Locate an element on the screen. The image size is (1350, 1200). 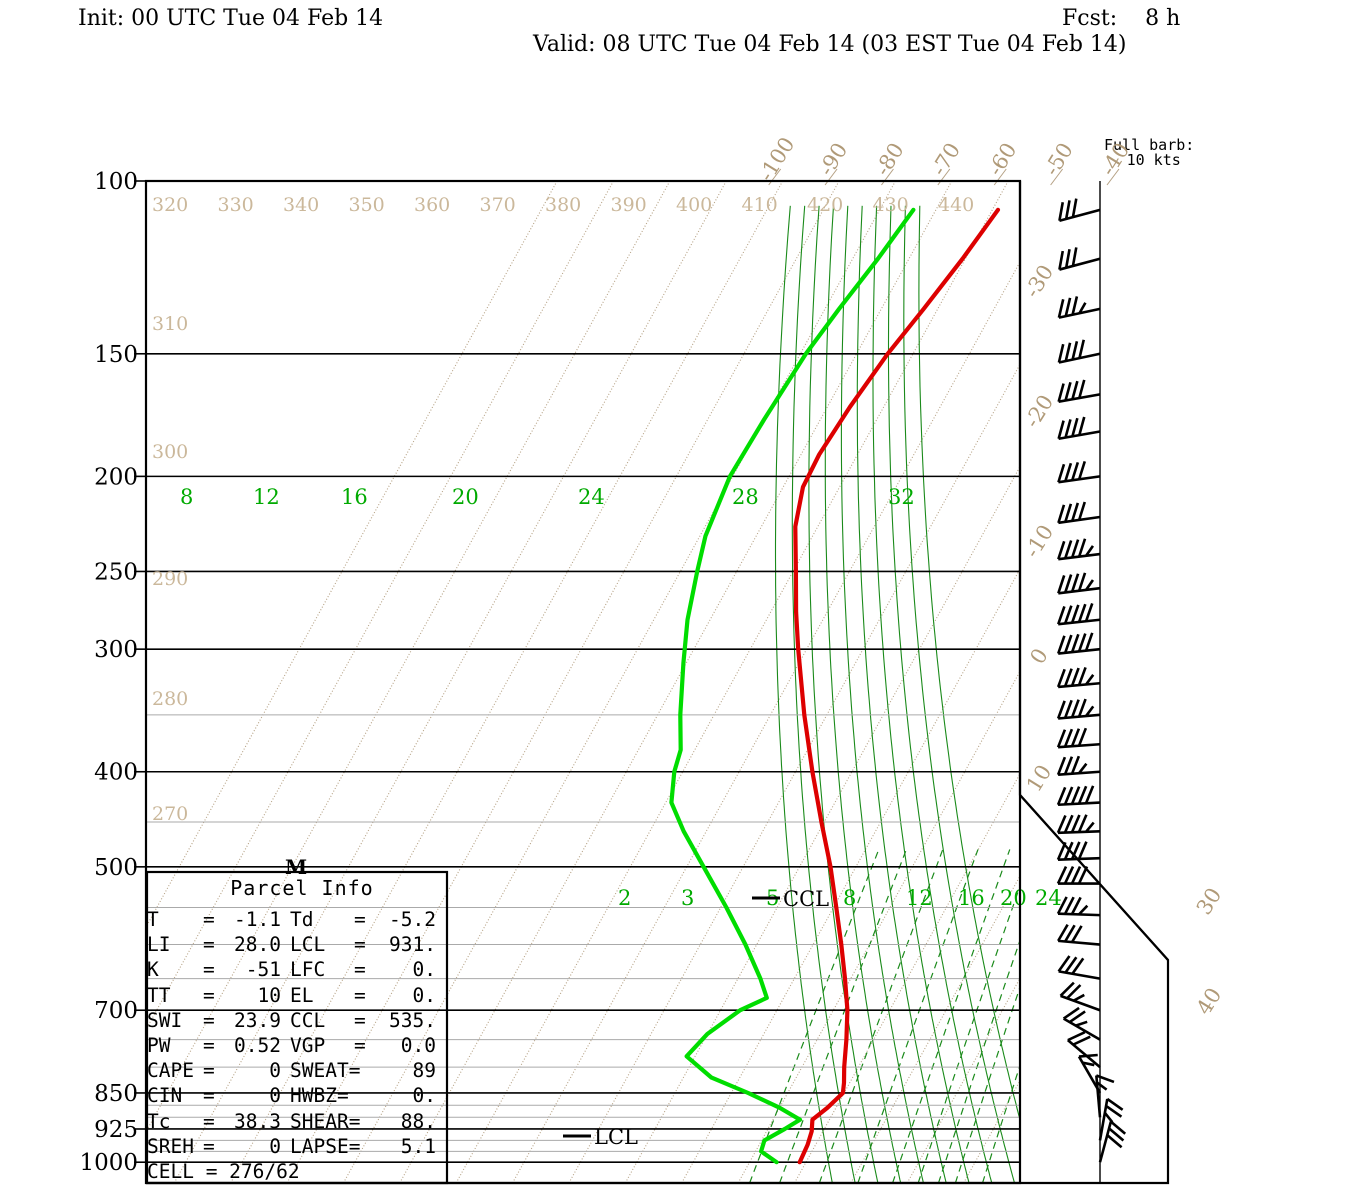
theta-left-label: 270 is located at coordinates (170, 814).